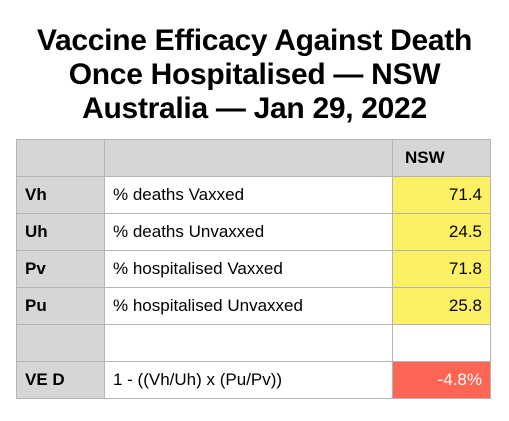 This screenshot has width=509, height=421. I want to click on table-row-blank, so click(253, 343).